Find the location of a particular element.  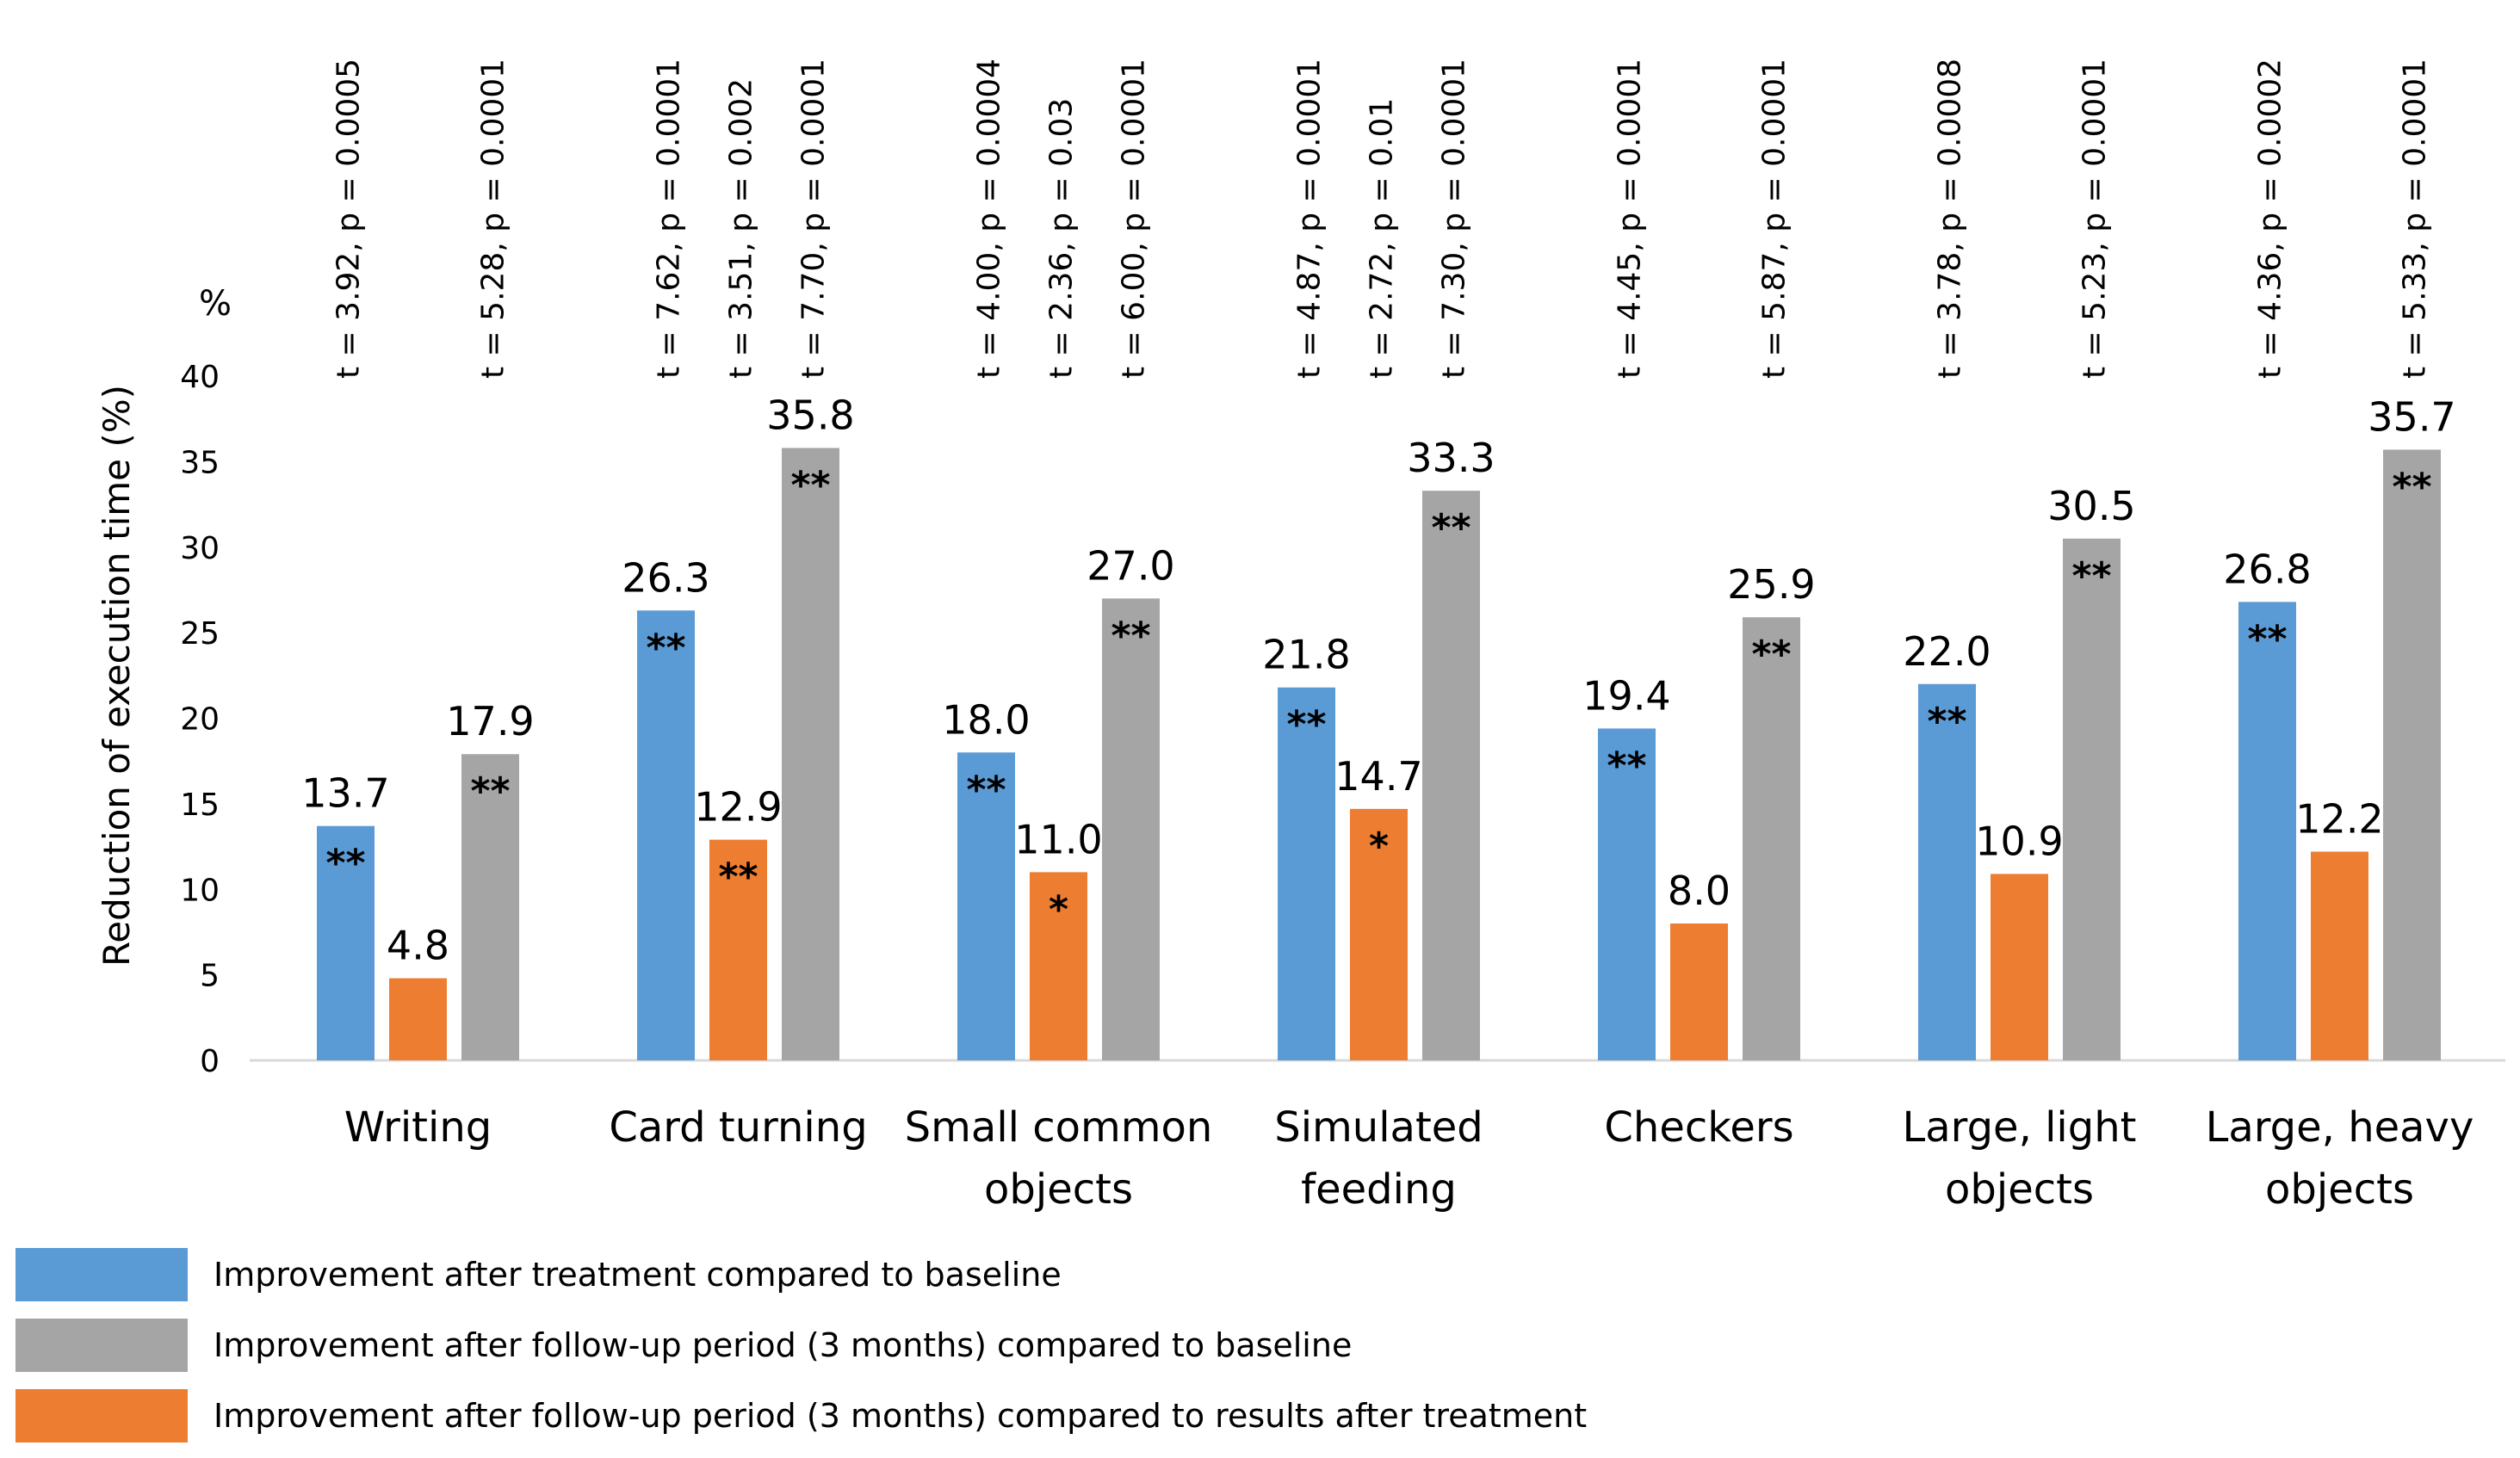

test-statistic: t = 5.33, p = 0.0001 is located at coordinates (2415, 219).